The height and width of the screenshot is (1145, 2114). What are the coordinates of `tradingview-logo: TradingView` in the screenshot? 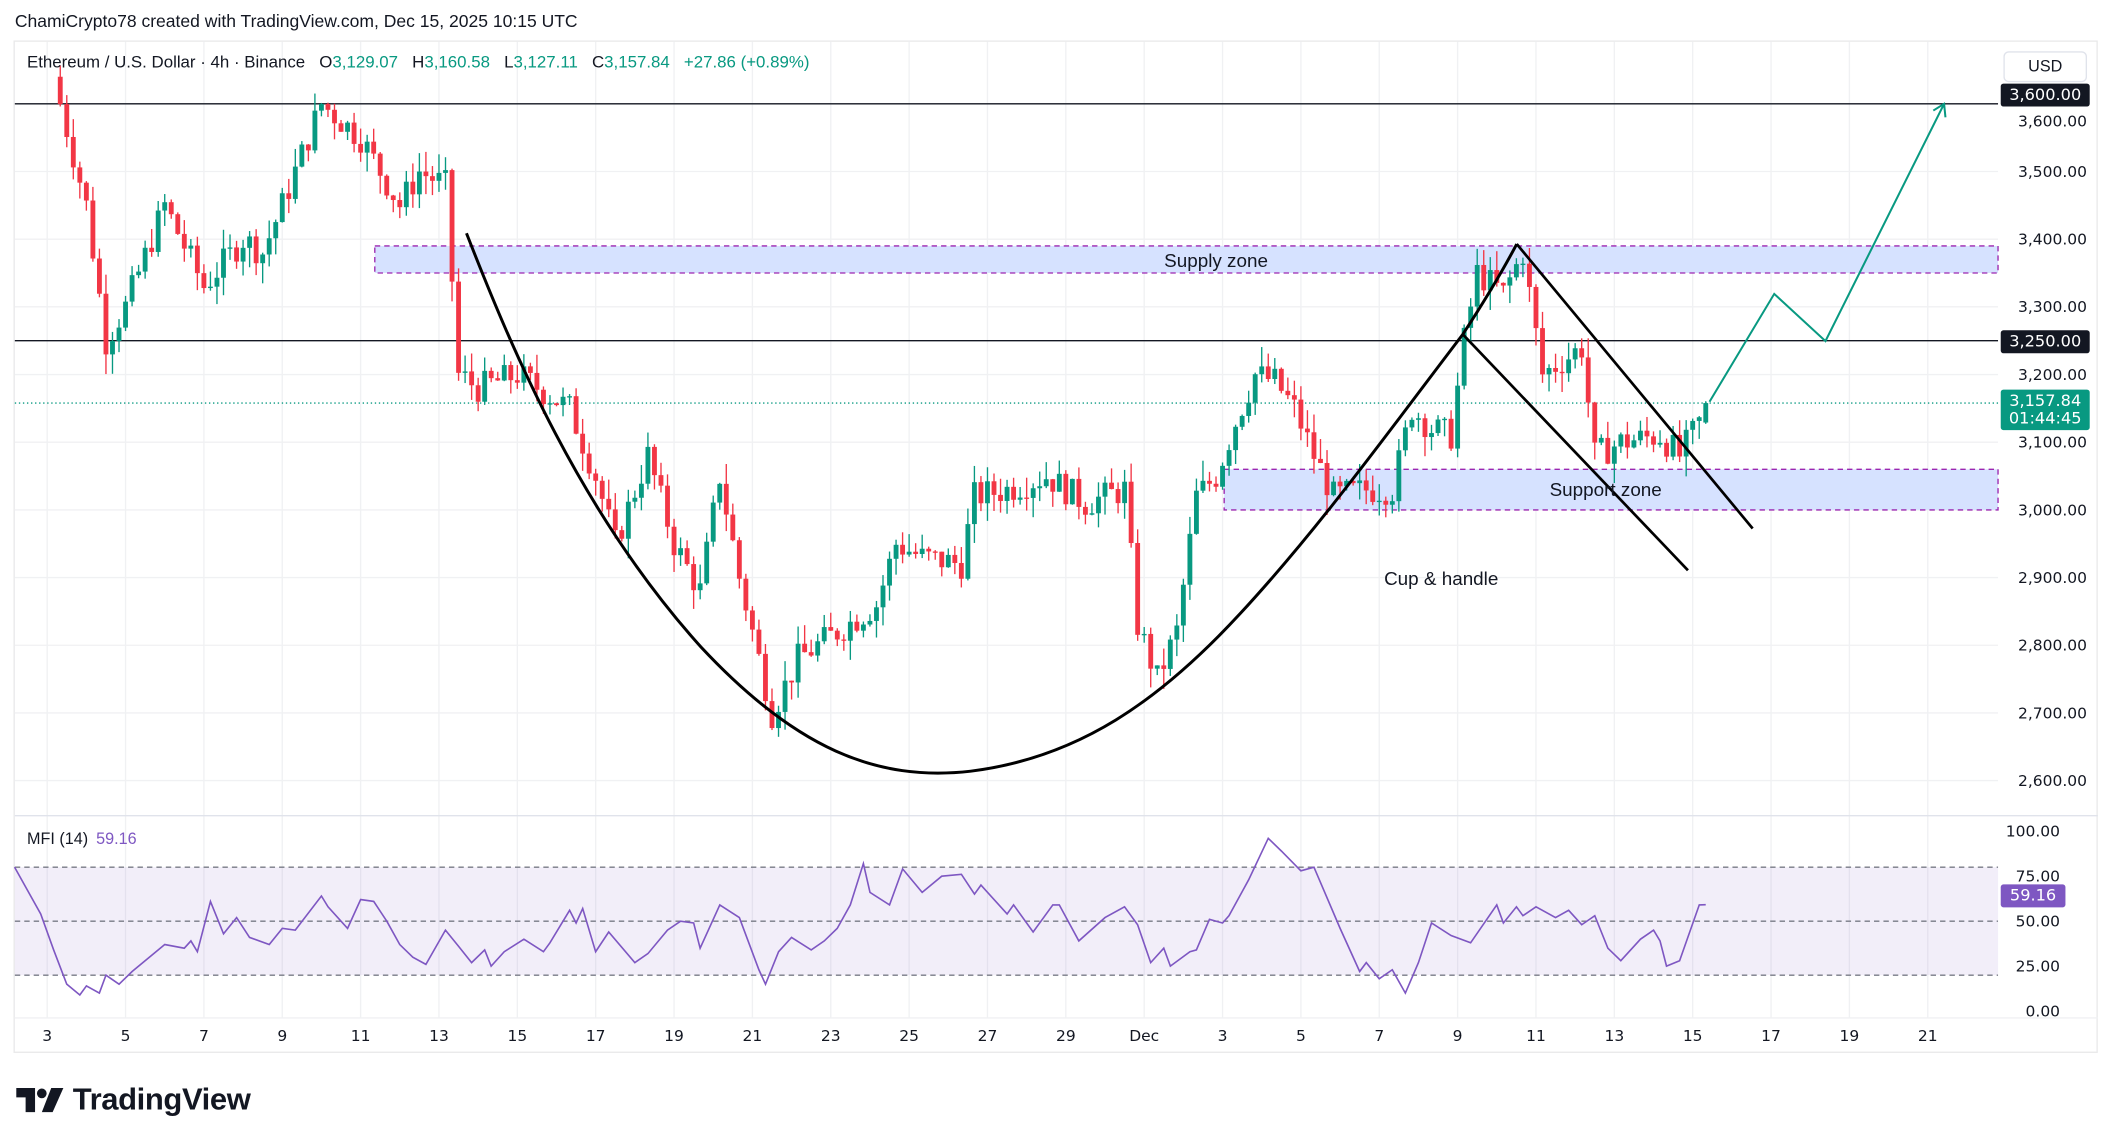 It's located at (133, 1099).